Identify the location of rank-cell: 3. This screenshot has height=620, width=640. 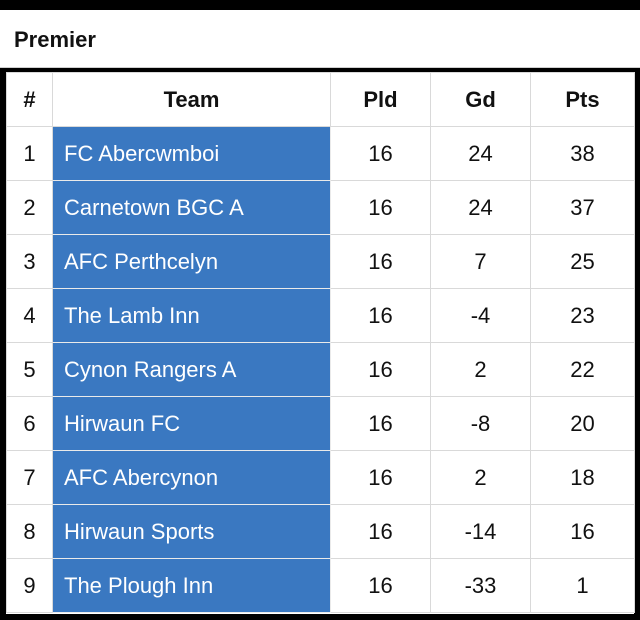
(29, 261).